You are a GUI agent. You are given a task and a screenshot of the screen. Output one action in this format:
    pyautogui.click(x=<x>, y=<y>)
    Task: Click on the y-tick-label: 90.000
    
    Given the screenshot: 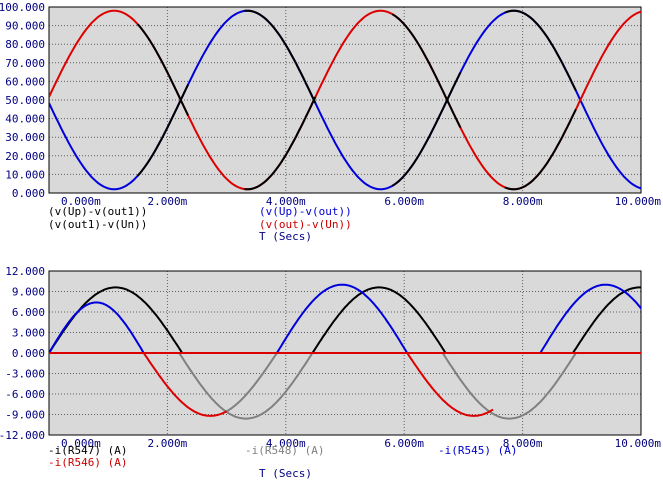 What is the action you would take?
    pyautogui.click(x=25, y=26)
    